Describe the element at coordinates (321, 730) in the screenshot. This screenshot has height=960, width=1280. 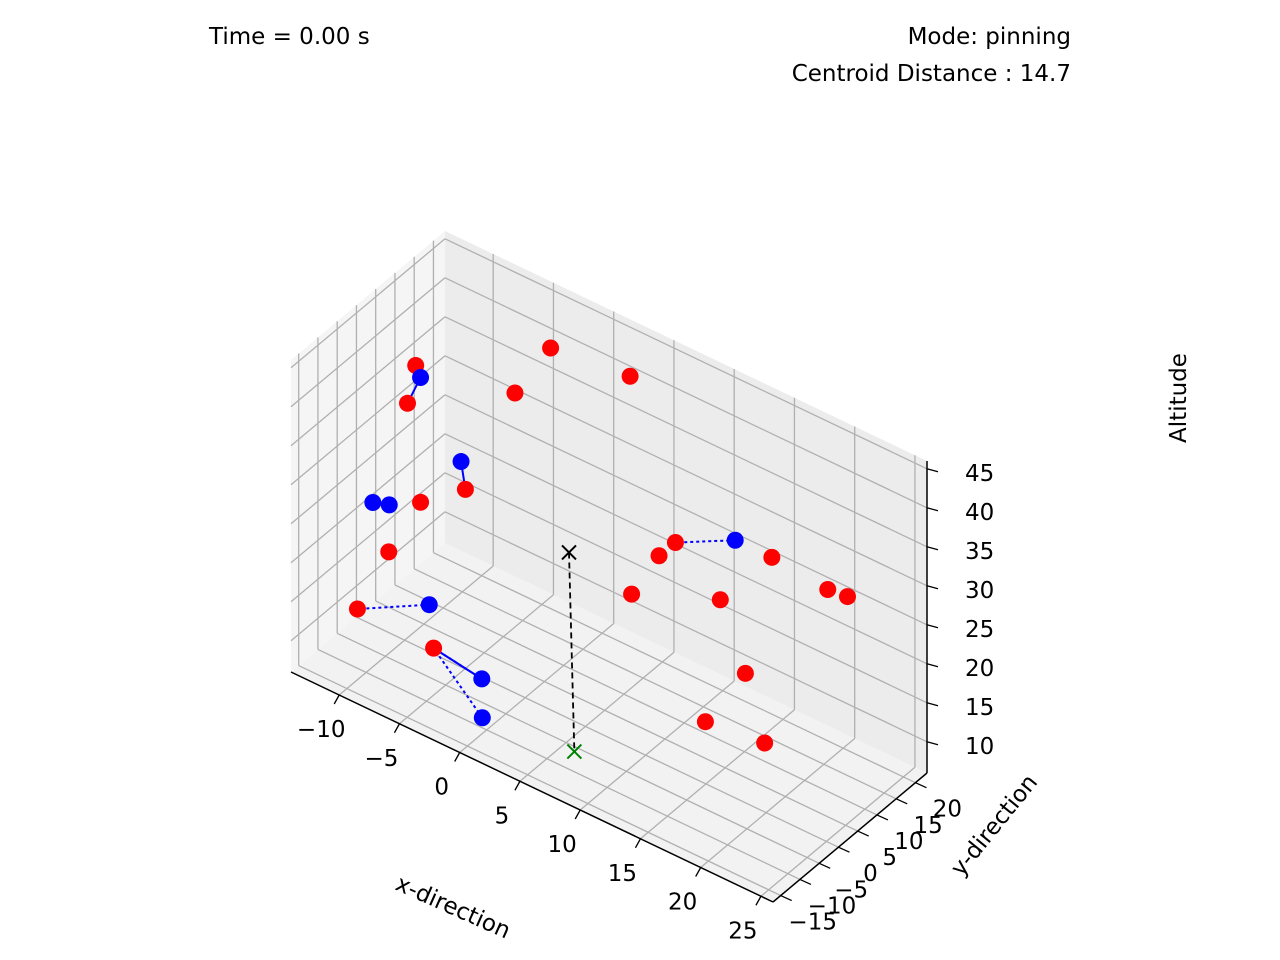
I see `x-tick-label: −10` at that location.